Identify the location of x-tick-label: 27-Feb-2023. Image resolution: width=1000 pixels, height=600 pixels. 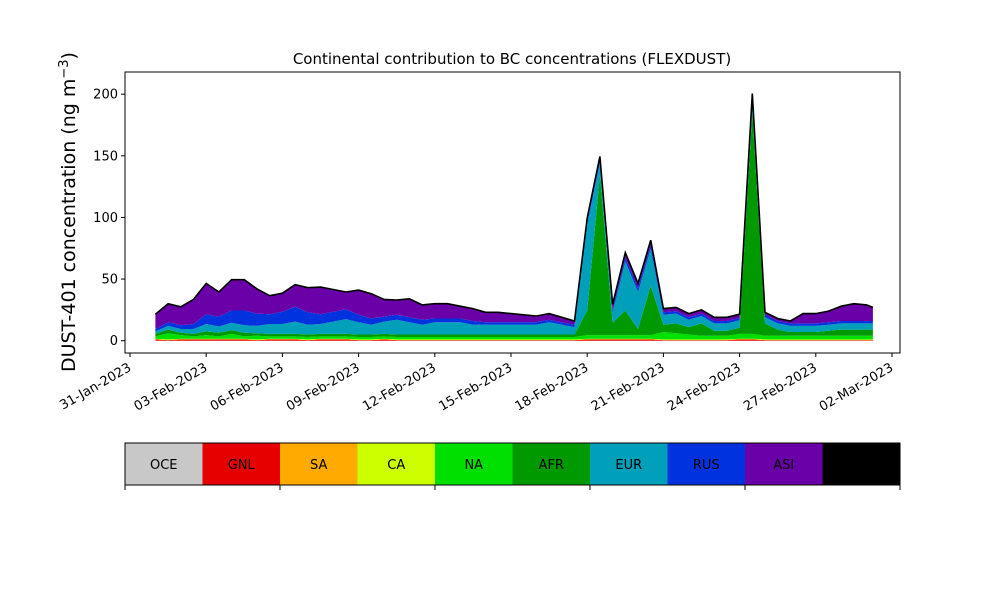
(780, 387).